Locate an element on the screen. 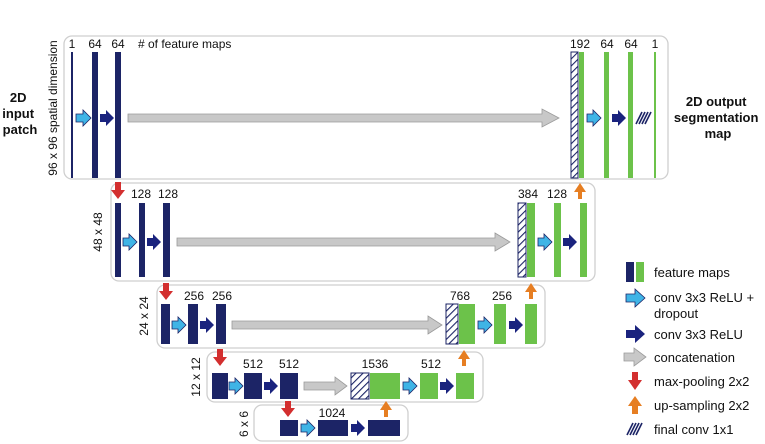  count-label: 768 is located at coordinates (460, 296).